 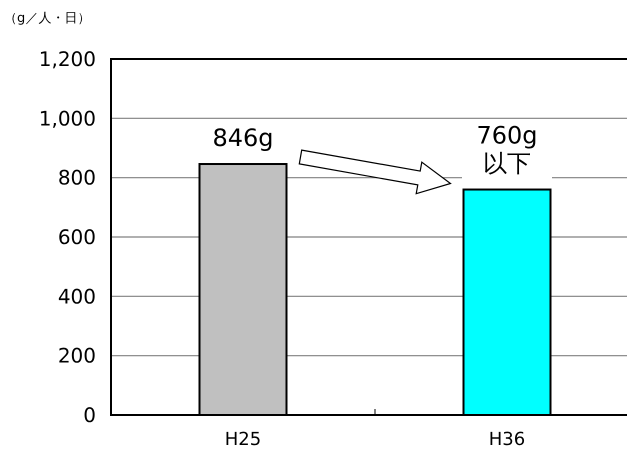 What do you see at coordinates (77, 356) in the screenshot?
I see `y-tick-label: 200` at bounding box center [77, 356].